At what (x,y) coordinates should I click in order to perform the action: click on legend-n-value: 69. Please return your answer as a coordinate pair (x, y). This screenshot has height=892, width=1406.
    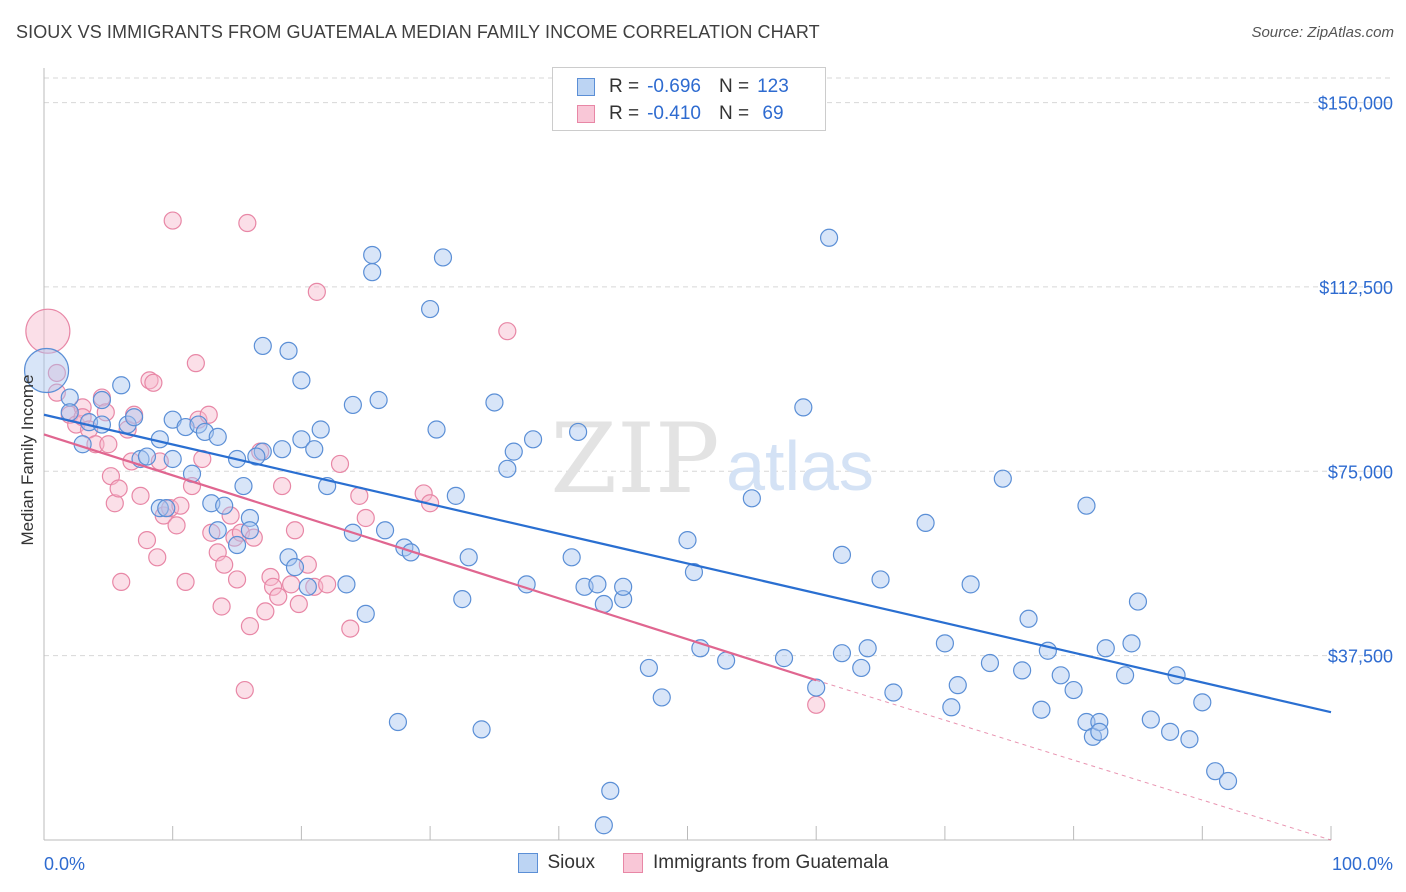
    Looking at the image, I should click on (770, 113).